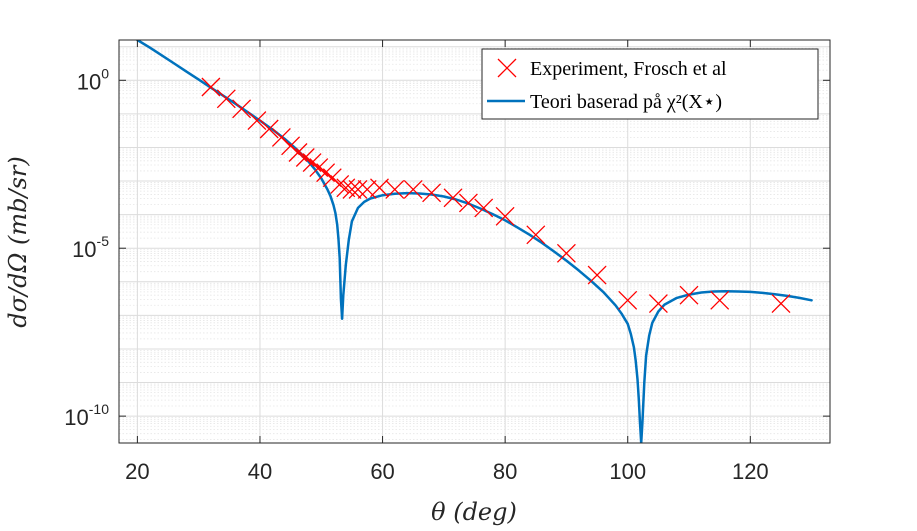 This screenshot has width=917, height=531. I want to click on x-tick-label: 20, so click(137, 471).